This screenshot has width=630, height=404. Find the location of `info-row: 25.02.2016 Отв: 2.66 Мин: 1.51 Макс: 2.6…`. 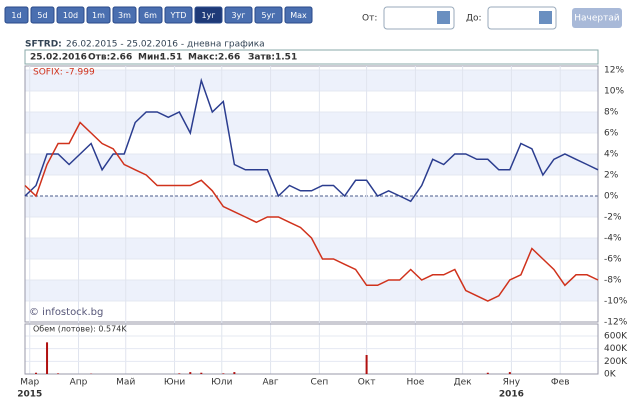

info-row: 25.02.2016 Отв: 2.66 Мин: 1.51 Макс: 2.6… is located at coordinates (163, 58).